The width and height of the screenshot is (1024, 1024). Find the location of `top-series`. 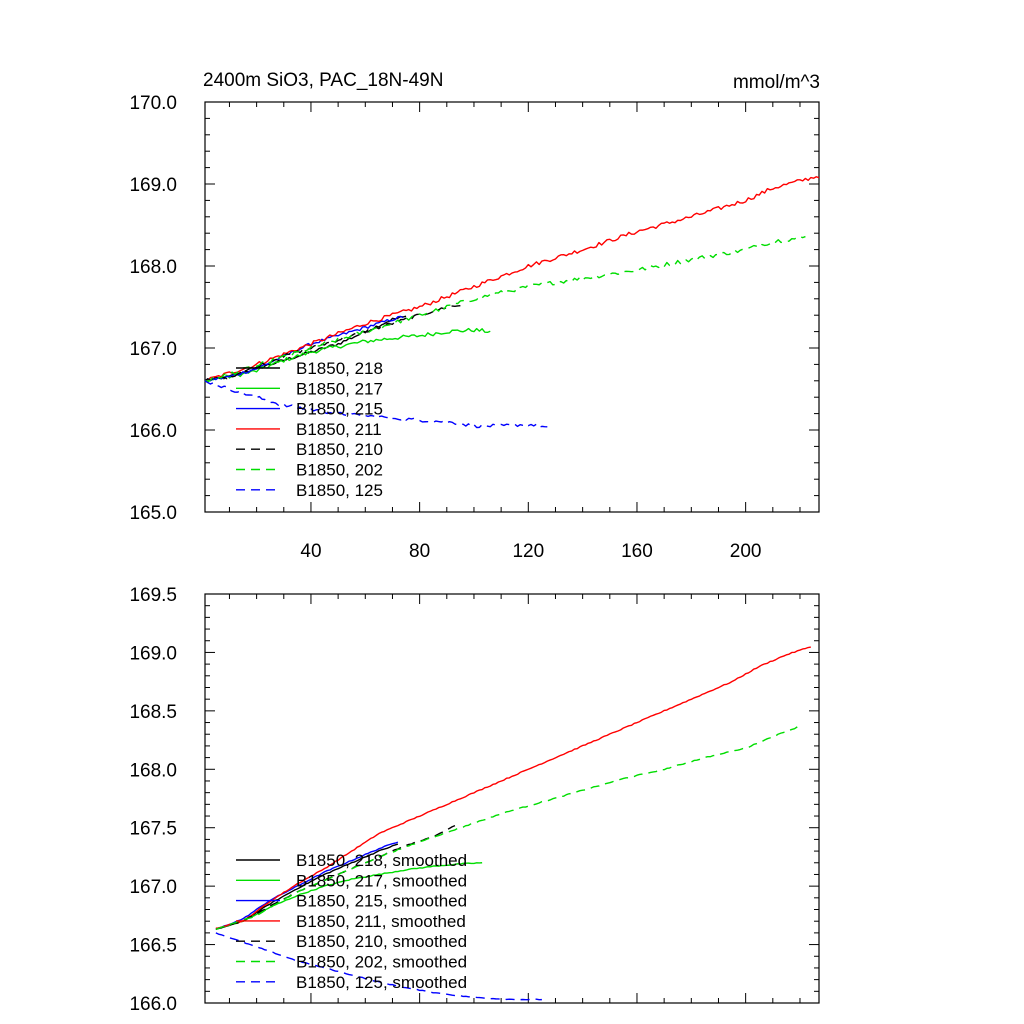

top-series is located at coordinates (512, 302).